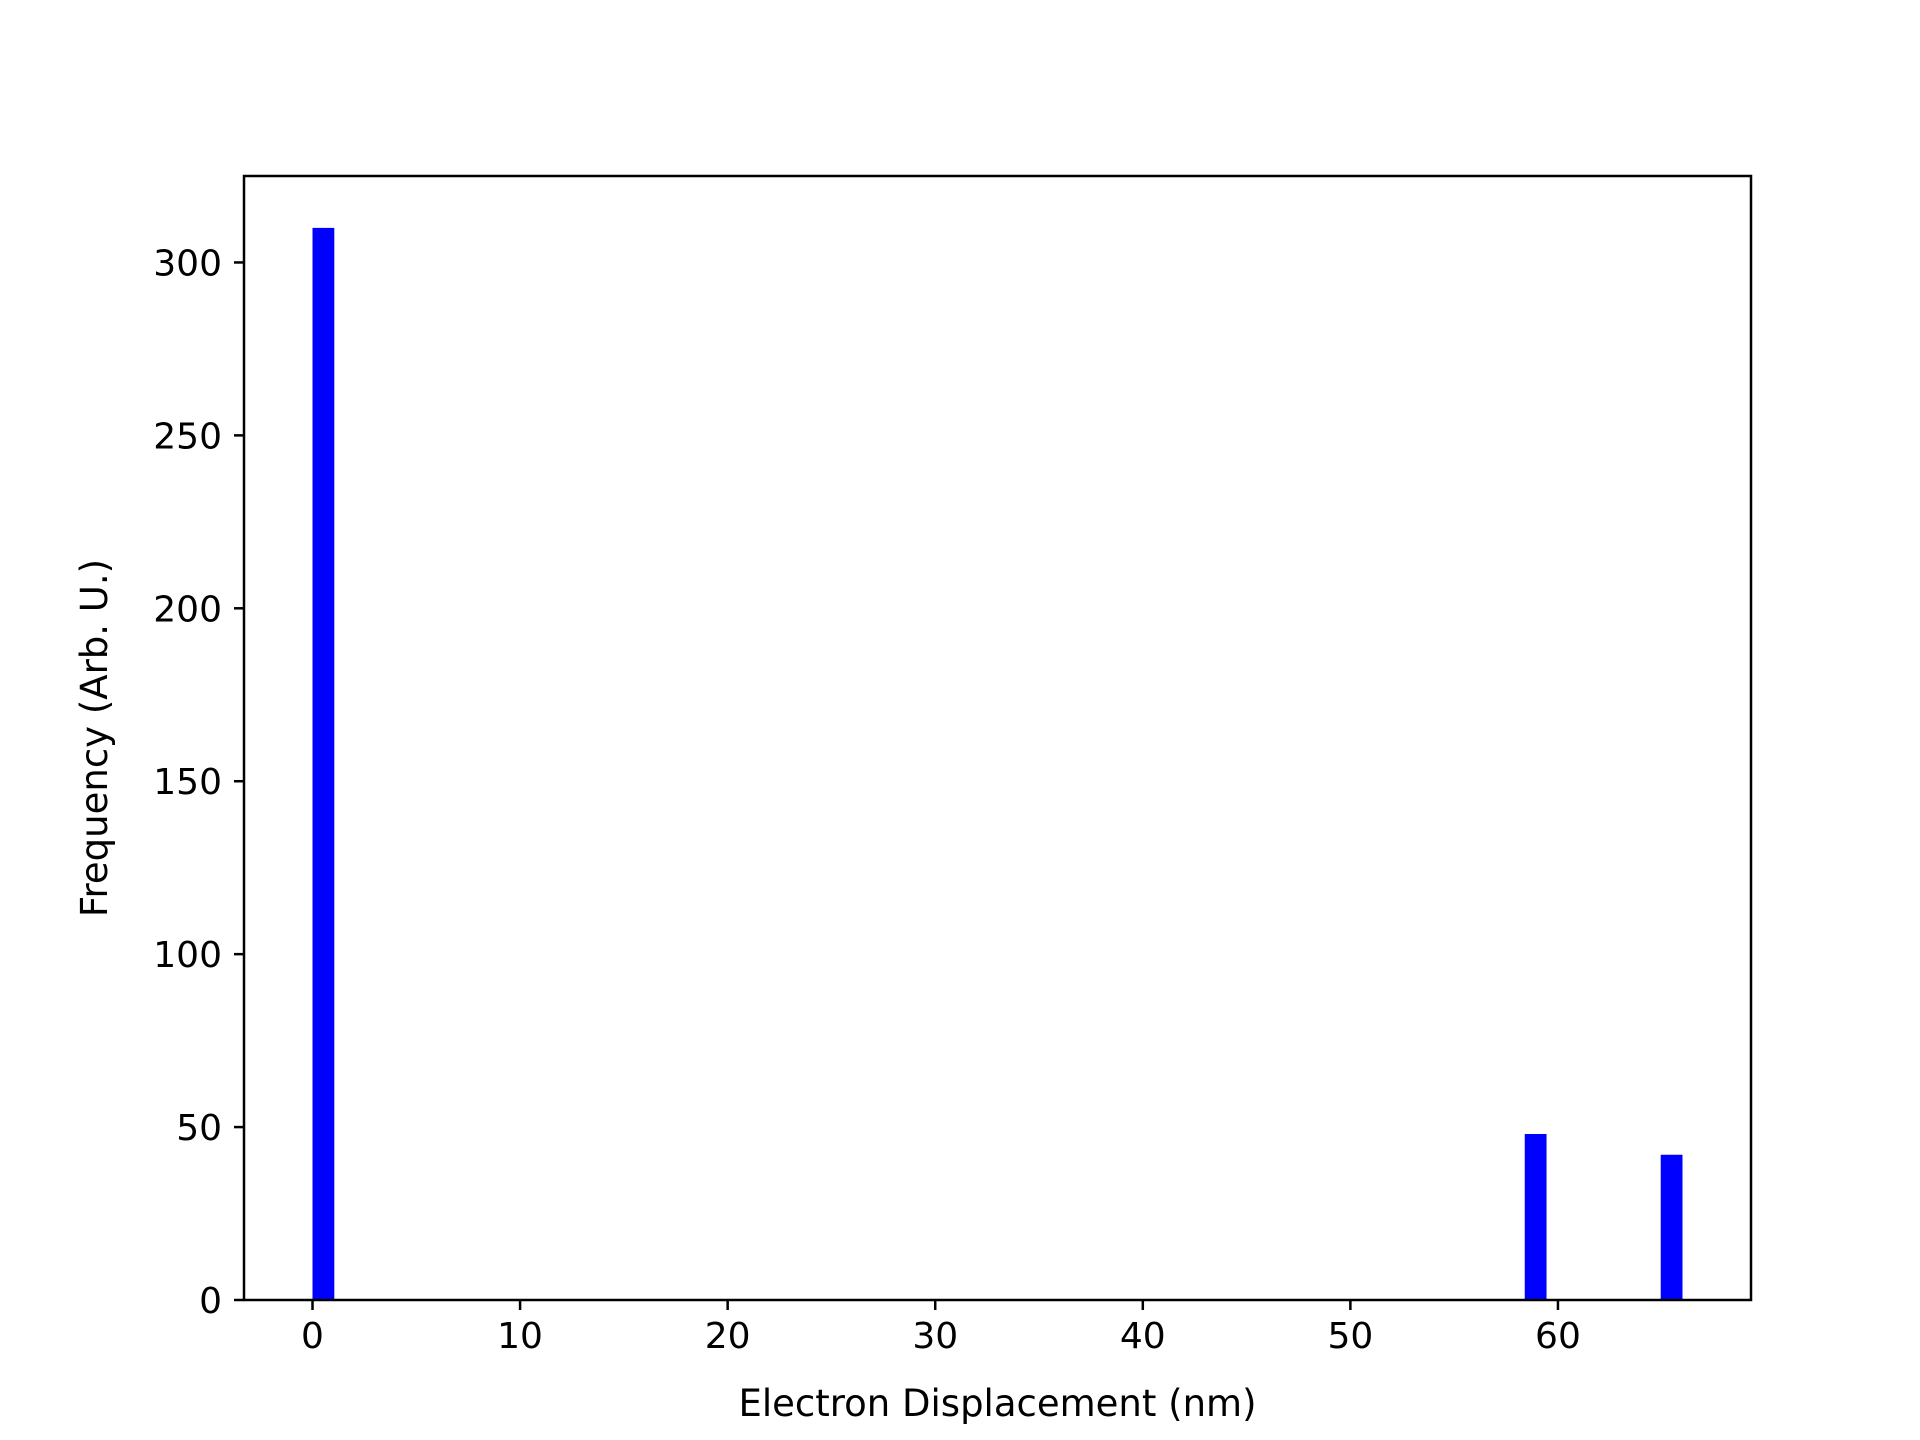 Image resolution: width=1920 pixels, height=1440 pixels. What do you see at coordinates (187, 955) in the screenshot?
I see `y-tick-label: 100` at bounding box center [187, 955].